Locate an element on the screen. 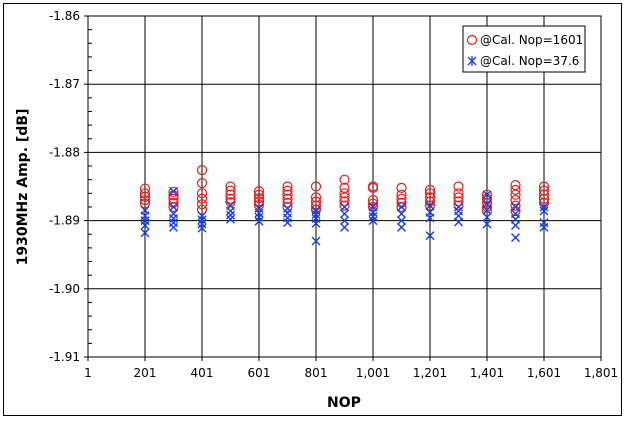  y-tick-label: -1.89 is located at coordinates (64, 221).